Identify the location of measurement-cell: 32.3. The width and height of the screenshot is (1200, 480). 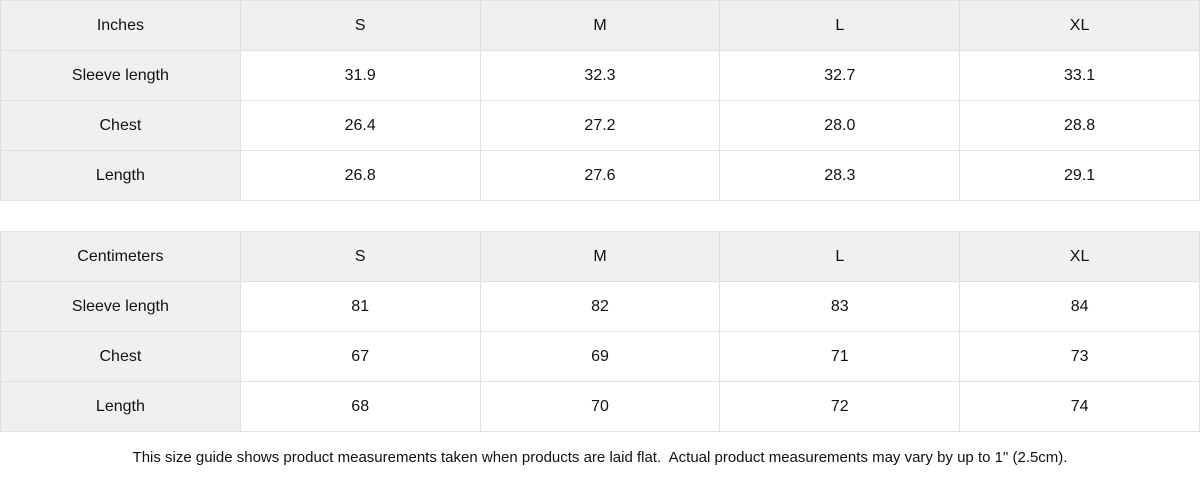
(600, 75).